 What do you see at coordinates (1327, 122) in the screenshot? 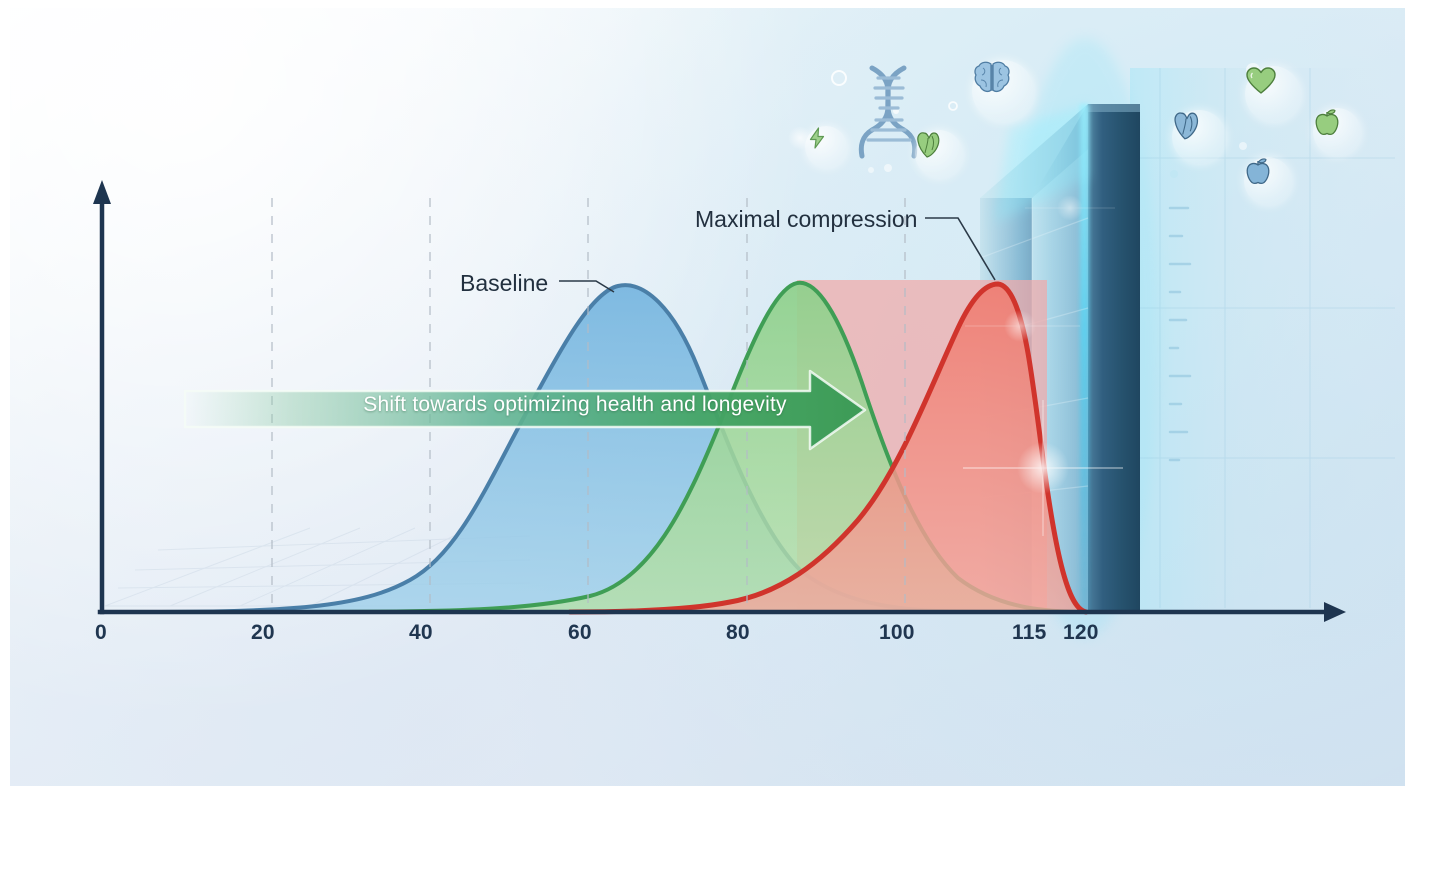
I see `apple-green-icon` at bounding box center [1327, 122].